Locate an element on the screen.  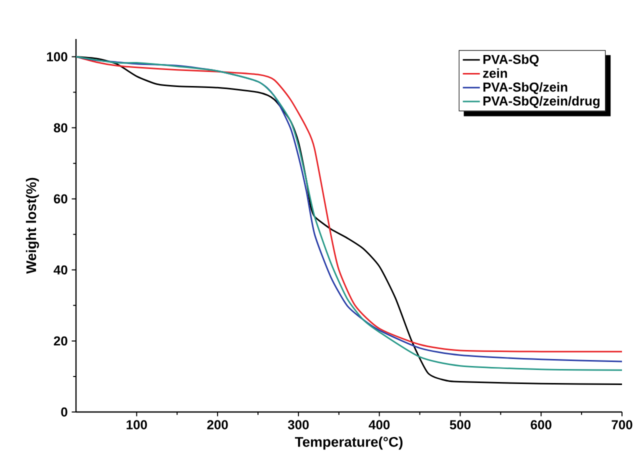
y-tick-label: 100 is located at coordinates (57, 57).